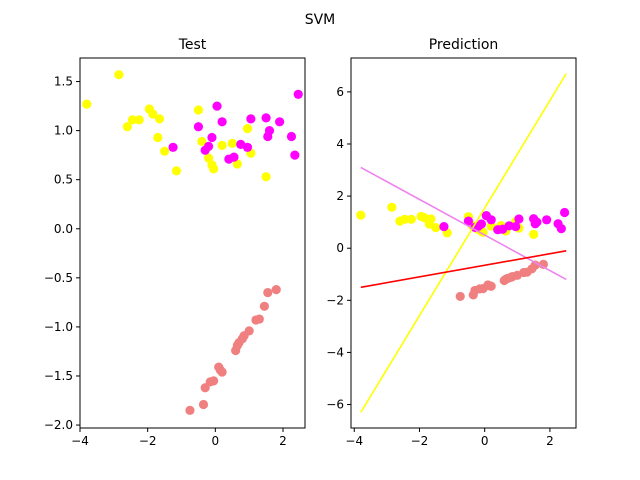 This screenshot has width=640, height=480. Describe the element at coordinates (340, 144) in the screenshot. I see `prediction-y-tick-label-5: 4` at that location.